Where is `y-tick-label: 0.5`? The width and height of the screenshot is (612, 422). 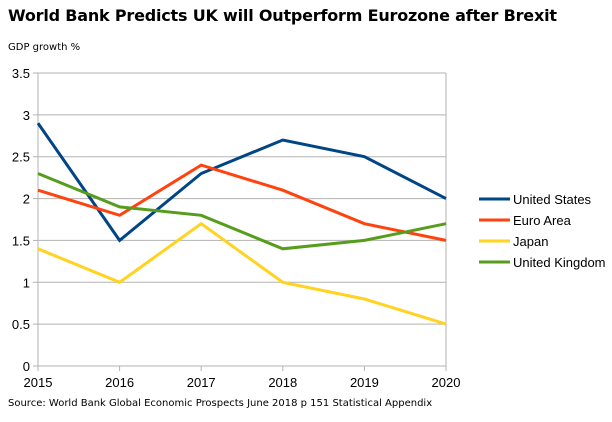 y-tick-label: 0.5 is located at coordinates (21, 324).